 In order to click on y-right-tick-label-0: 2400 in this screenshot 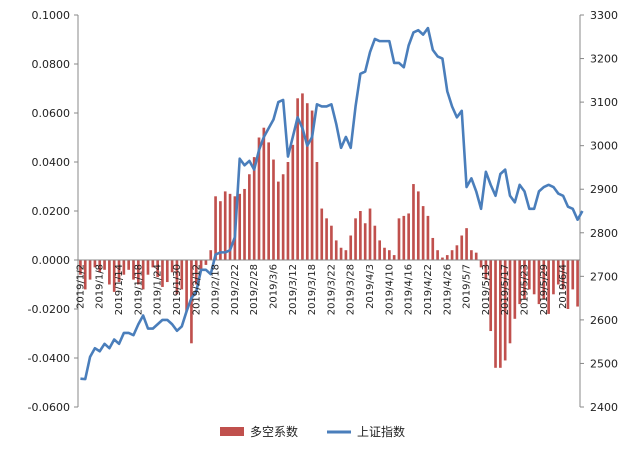, I will do `click(604, 407)`.